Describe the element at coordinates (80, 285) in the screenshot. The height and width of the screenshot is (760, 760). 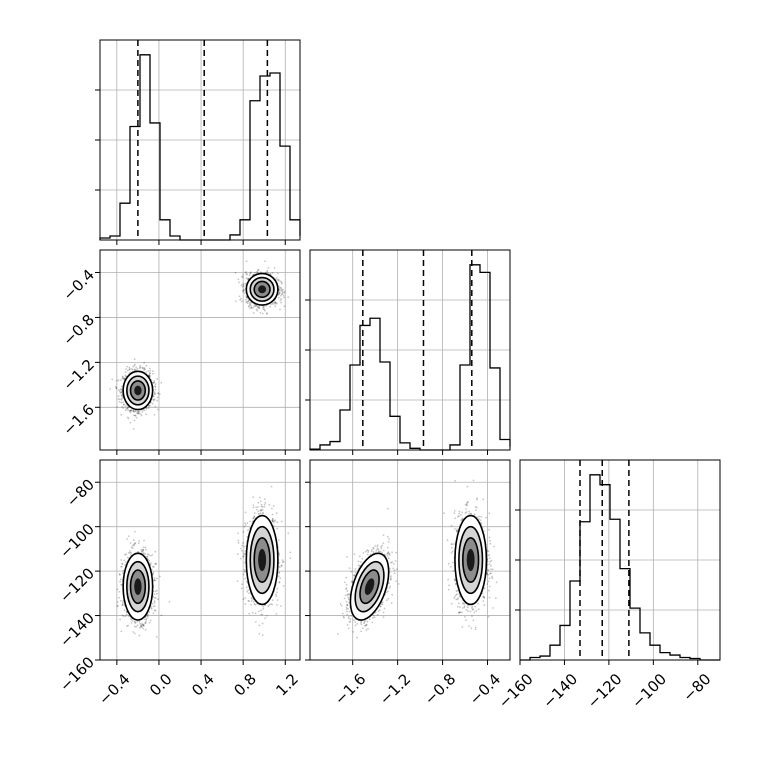
I see `y-tick: −0.4` at that location.